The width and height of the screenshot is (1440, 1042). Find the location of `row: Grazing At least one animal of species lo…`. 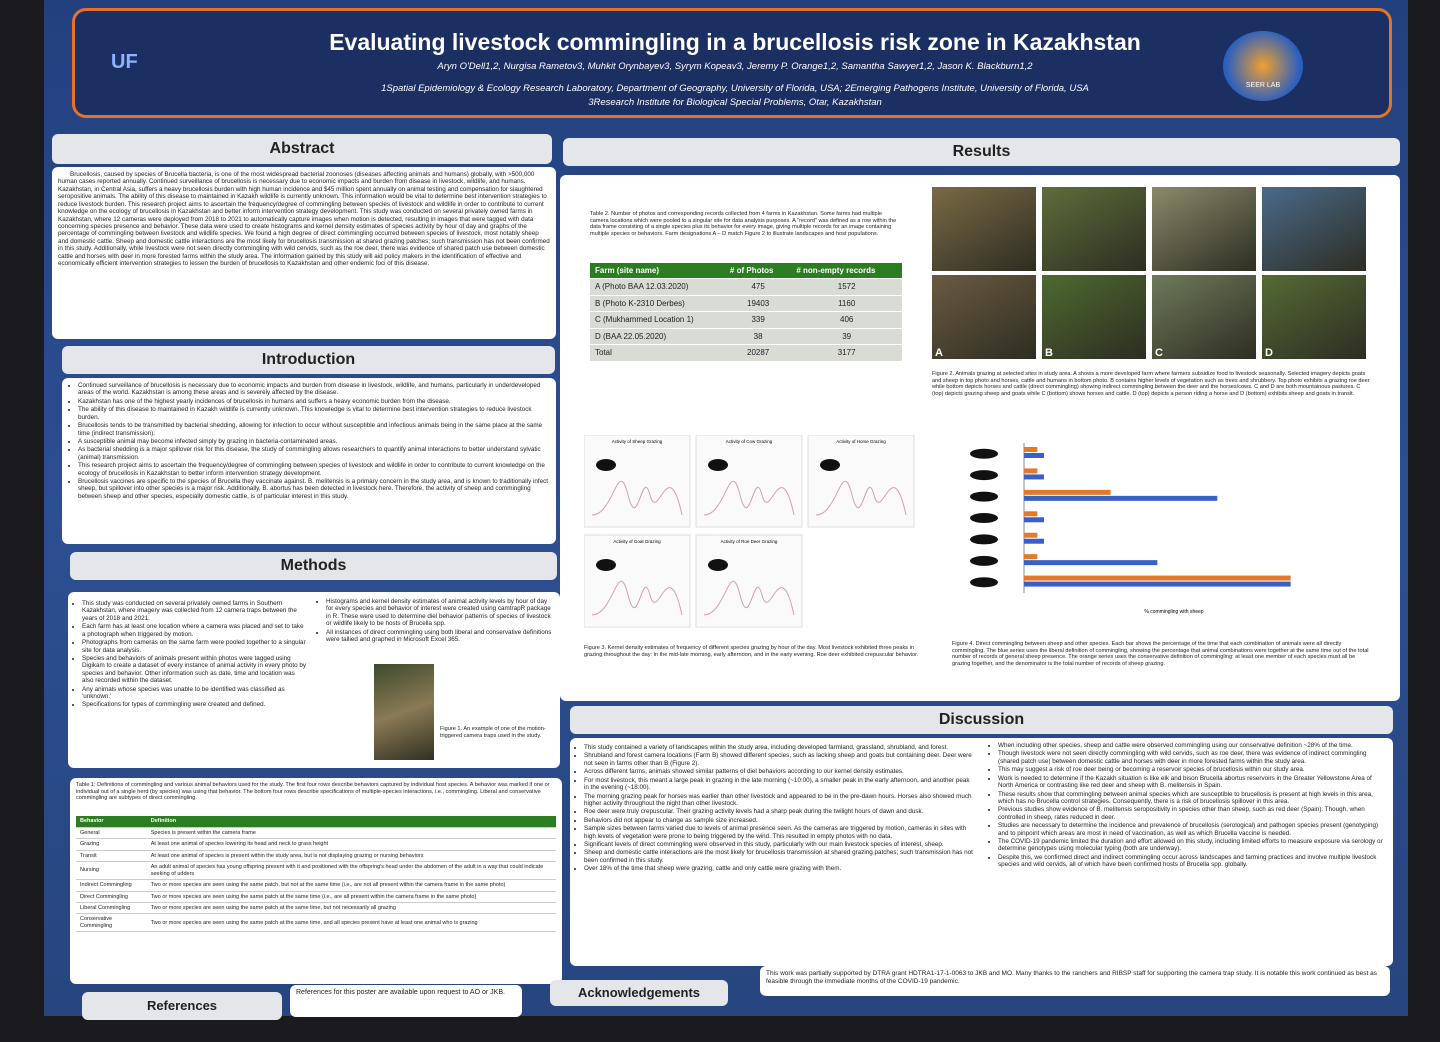

row: Grazing At least one animal of species lo… is located at coordinates (316, 844).